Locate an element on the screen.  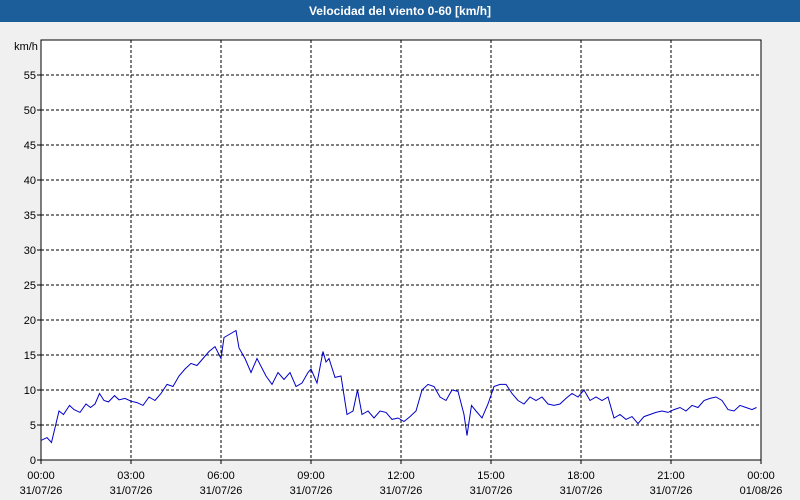
y-tick-label: 35 is located at coordinates (30, 216).